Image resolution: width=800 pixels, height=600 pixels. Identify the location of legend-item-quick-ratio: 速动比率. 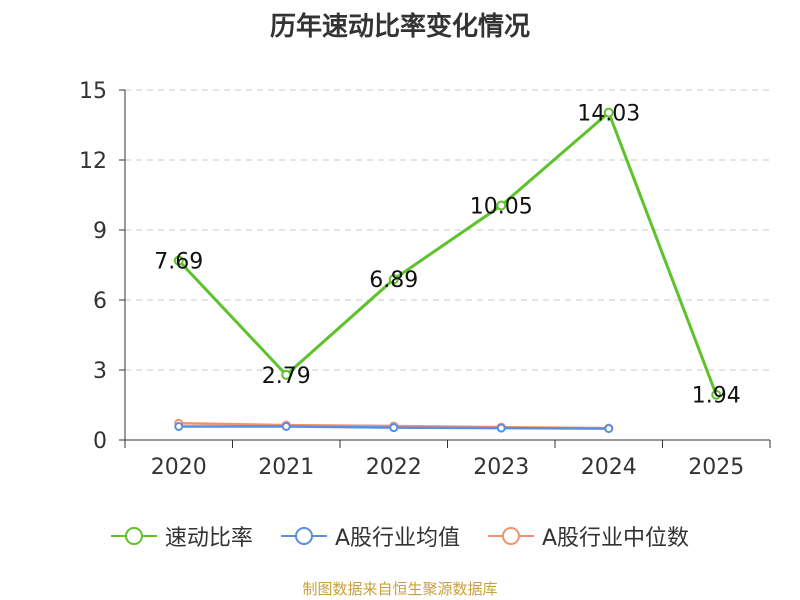
(181, 536).